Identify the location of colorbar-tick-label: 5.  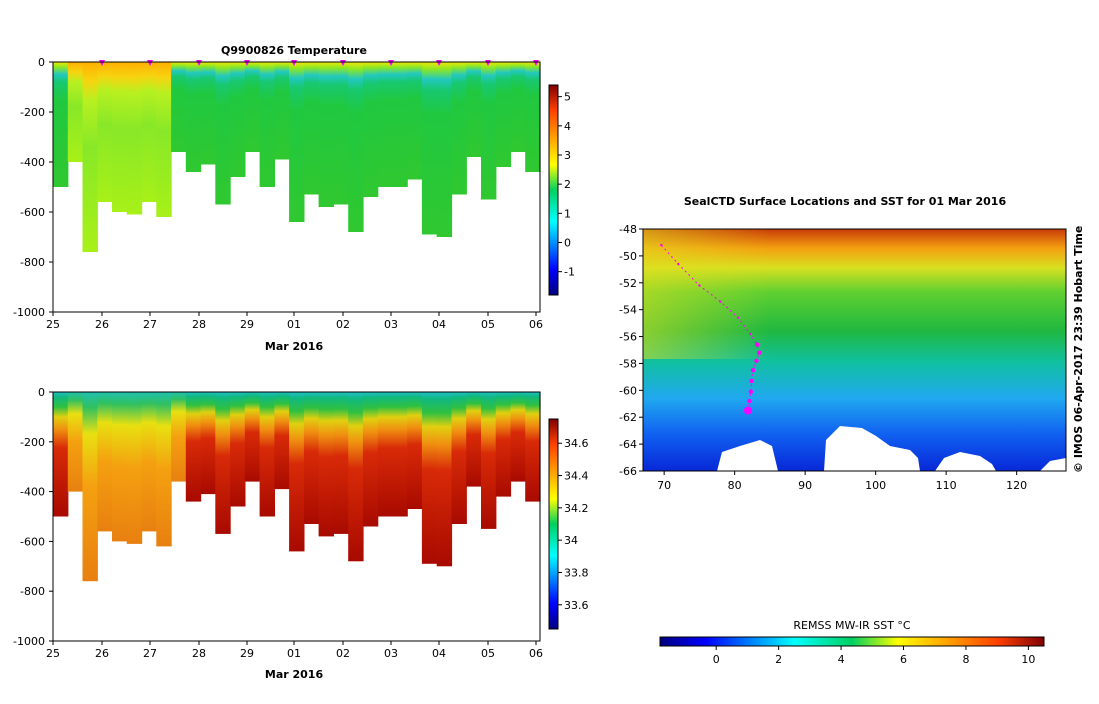
(567, 97).